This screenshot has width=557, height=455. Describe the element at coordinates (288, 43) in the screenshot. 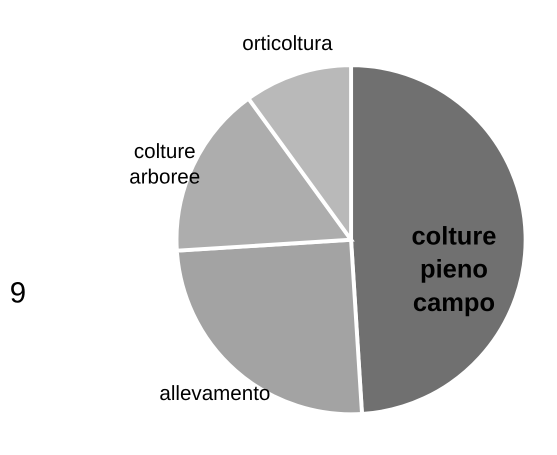

I see `slice-label: orticoltura` at that location.